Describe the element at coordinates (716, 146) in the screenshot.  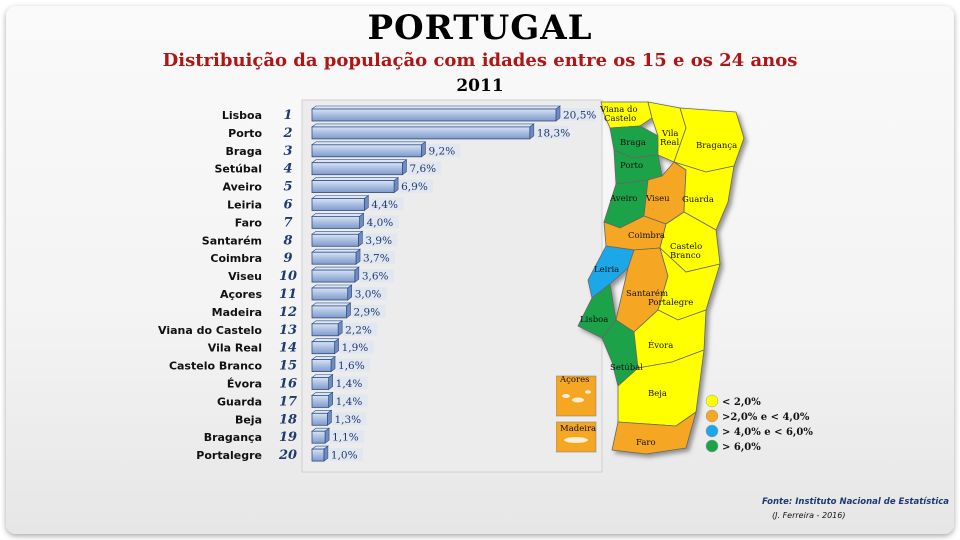
I see `map-label-braganca: Bragança` at that location.